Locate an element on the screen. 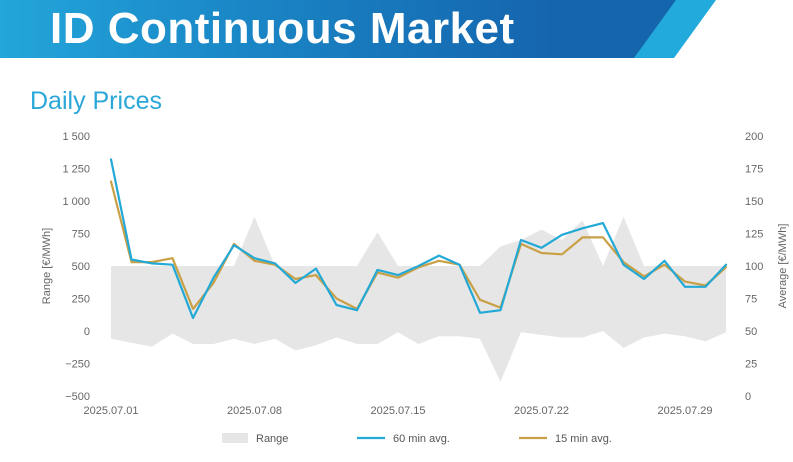  right-axis-tick: 150 is located at coordinates (754, 202).